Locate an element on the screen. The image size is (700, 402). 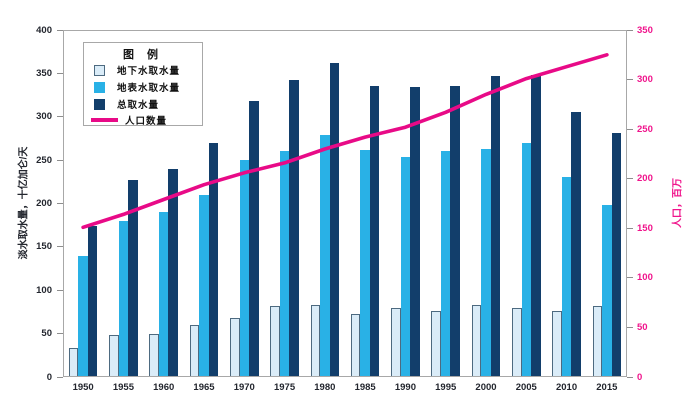
x-axis-tick-label: 1975 is located at coordinates (284, 387).